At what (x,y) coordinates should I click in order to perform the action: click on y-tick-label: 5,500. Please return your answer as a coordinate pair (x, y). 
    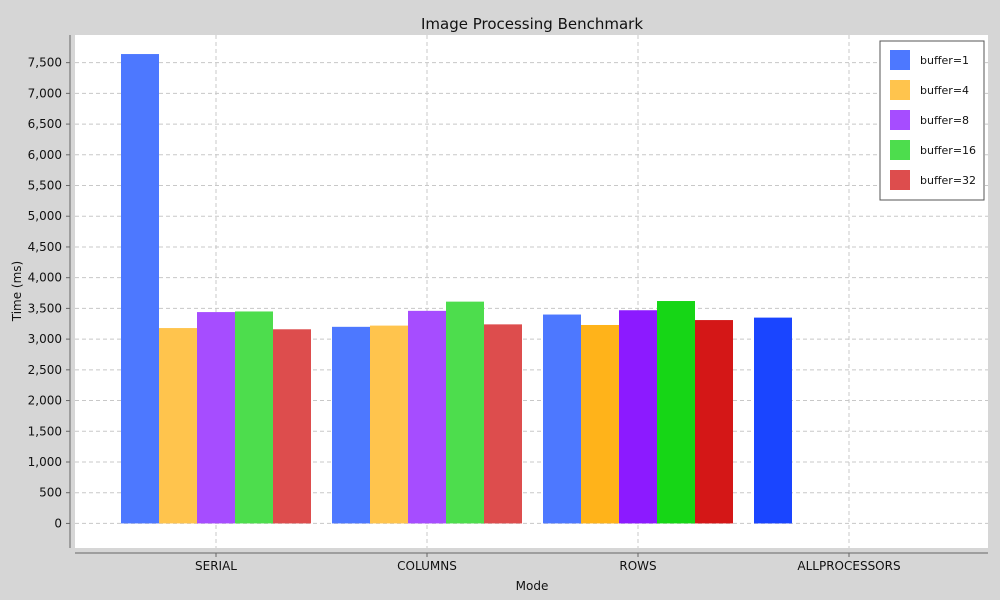
    Looking at the image, I should click on (45, 186).